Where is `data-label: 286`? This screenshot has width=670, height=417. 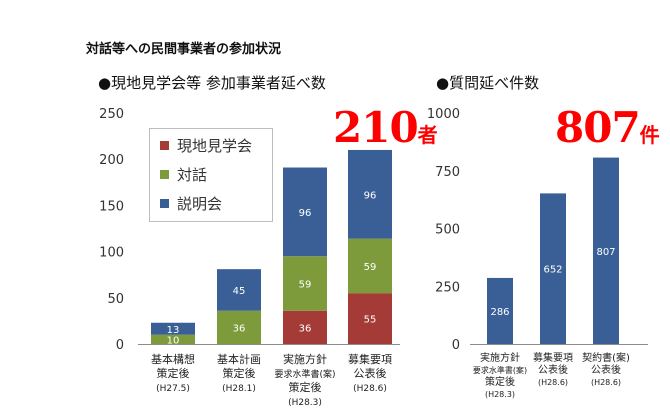 data-label: 286 is located at coordinates (499, 312).